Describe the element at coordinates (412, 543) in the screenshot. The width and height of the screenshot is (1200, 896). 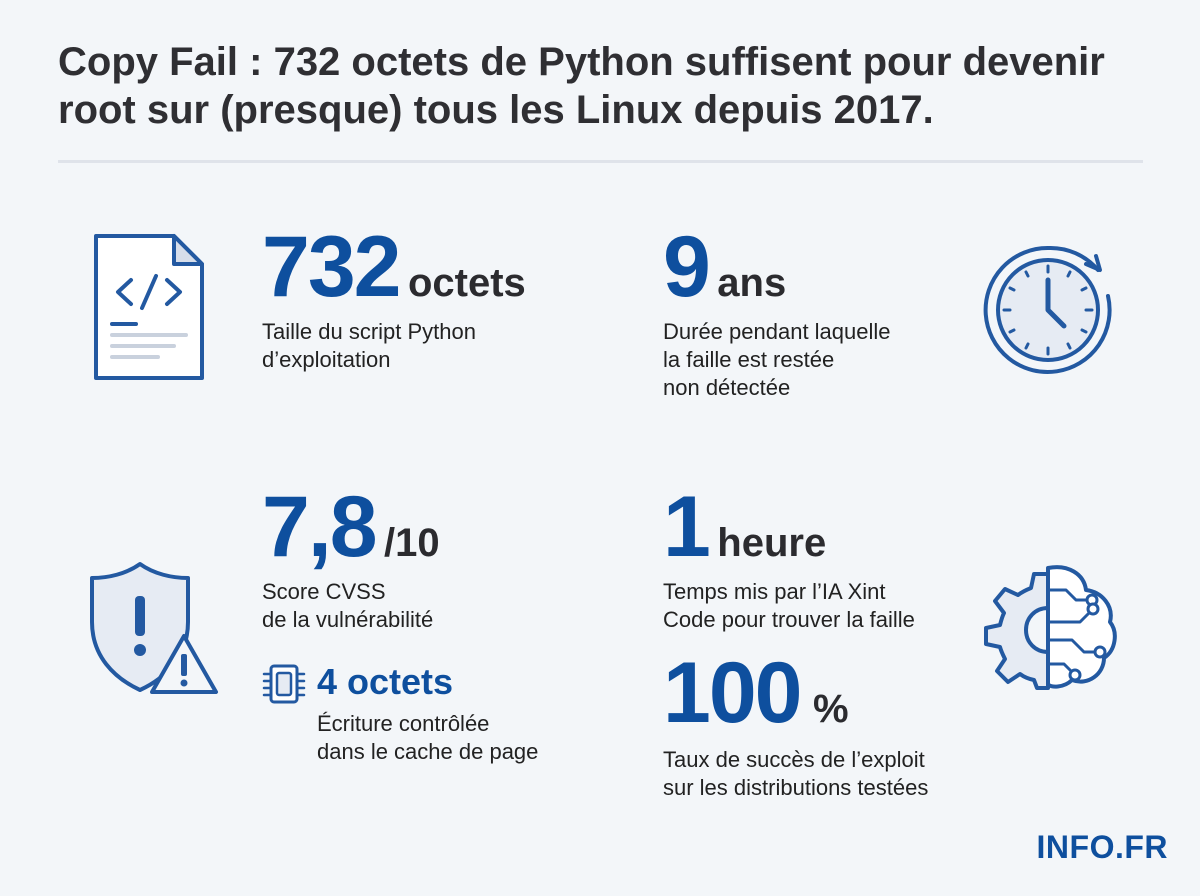
I see `stat-cvss-unit: /10` at that location.